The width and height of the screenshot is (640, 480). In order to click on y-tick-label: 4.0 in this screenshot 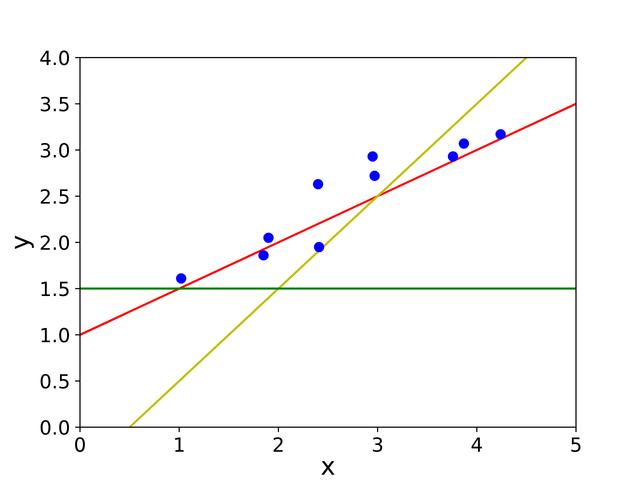, I will do `click(54, 58)`.